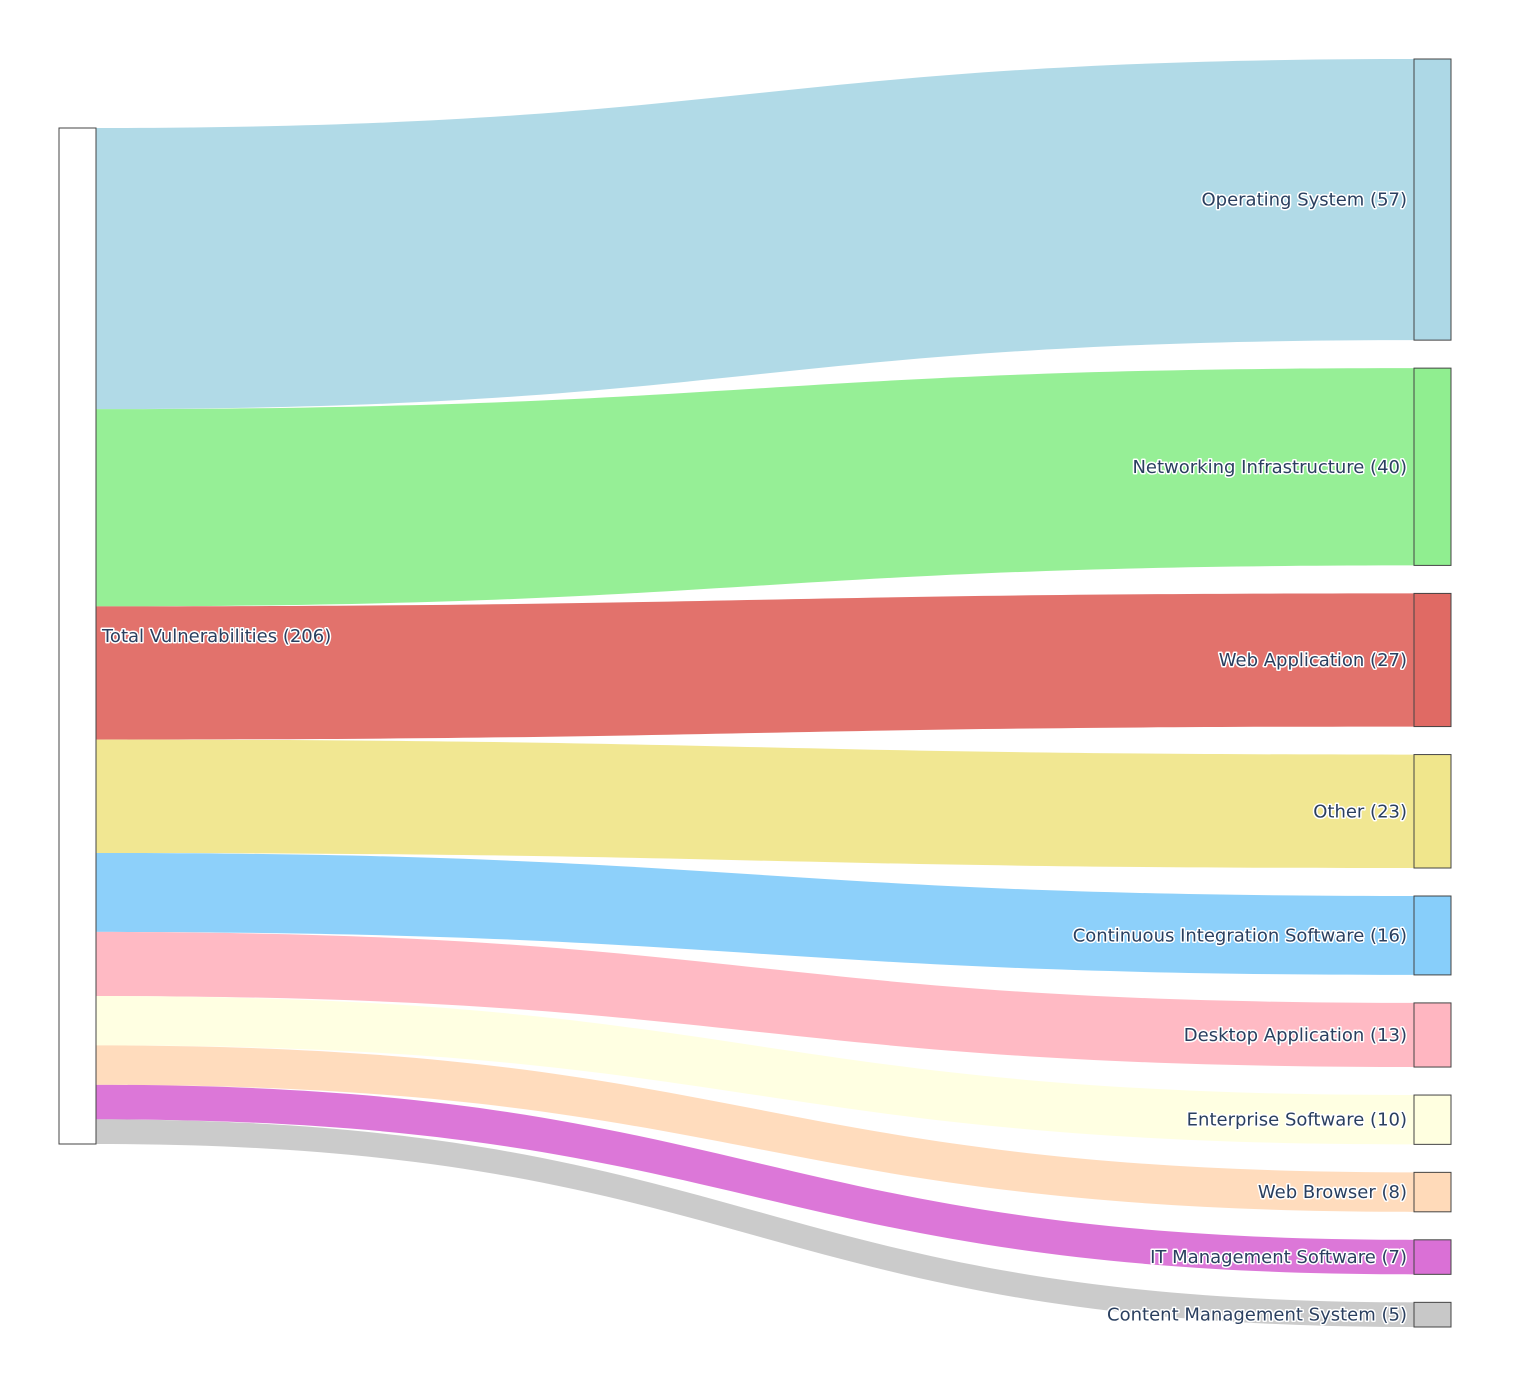 Image resolution: width=1536 pixels, height=1387 pixels. I want to click on target-label-2: Web Application (27), so click(1313, 660).